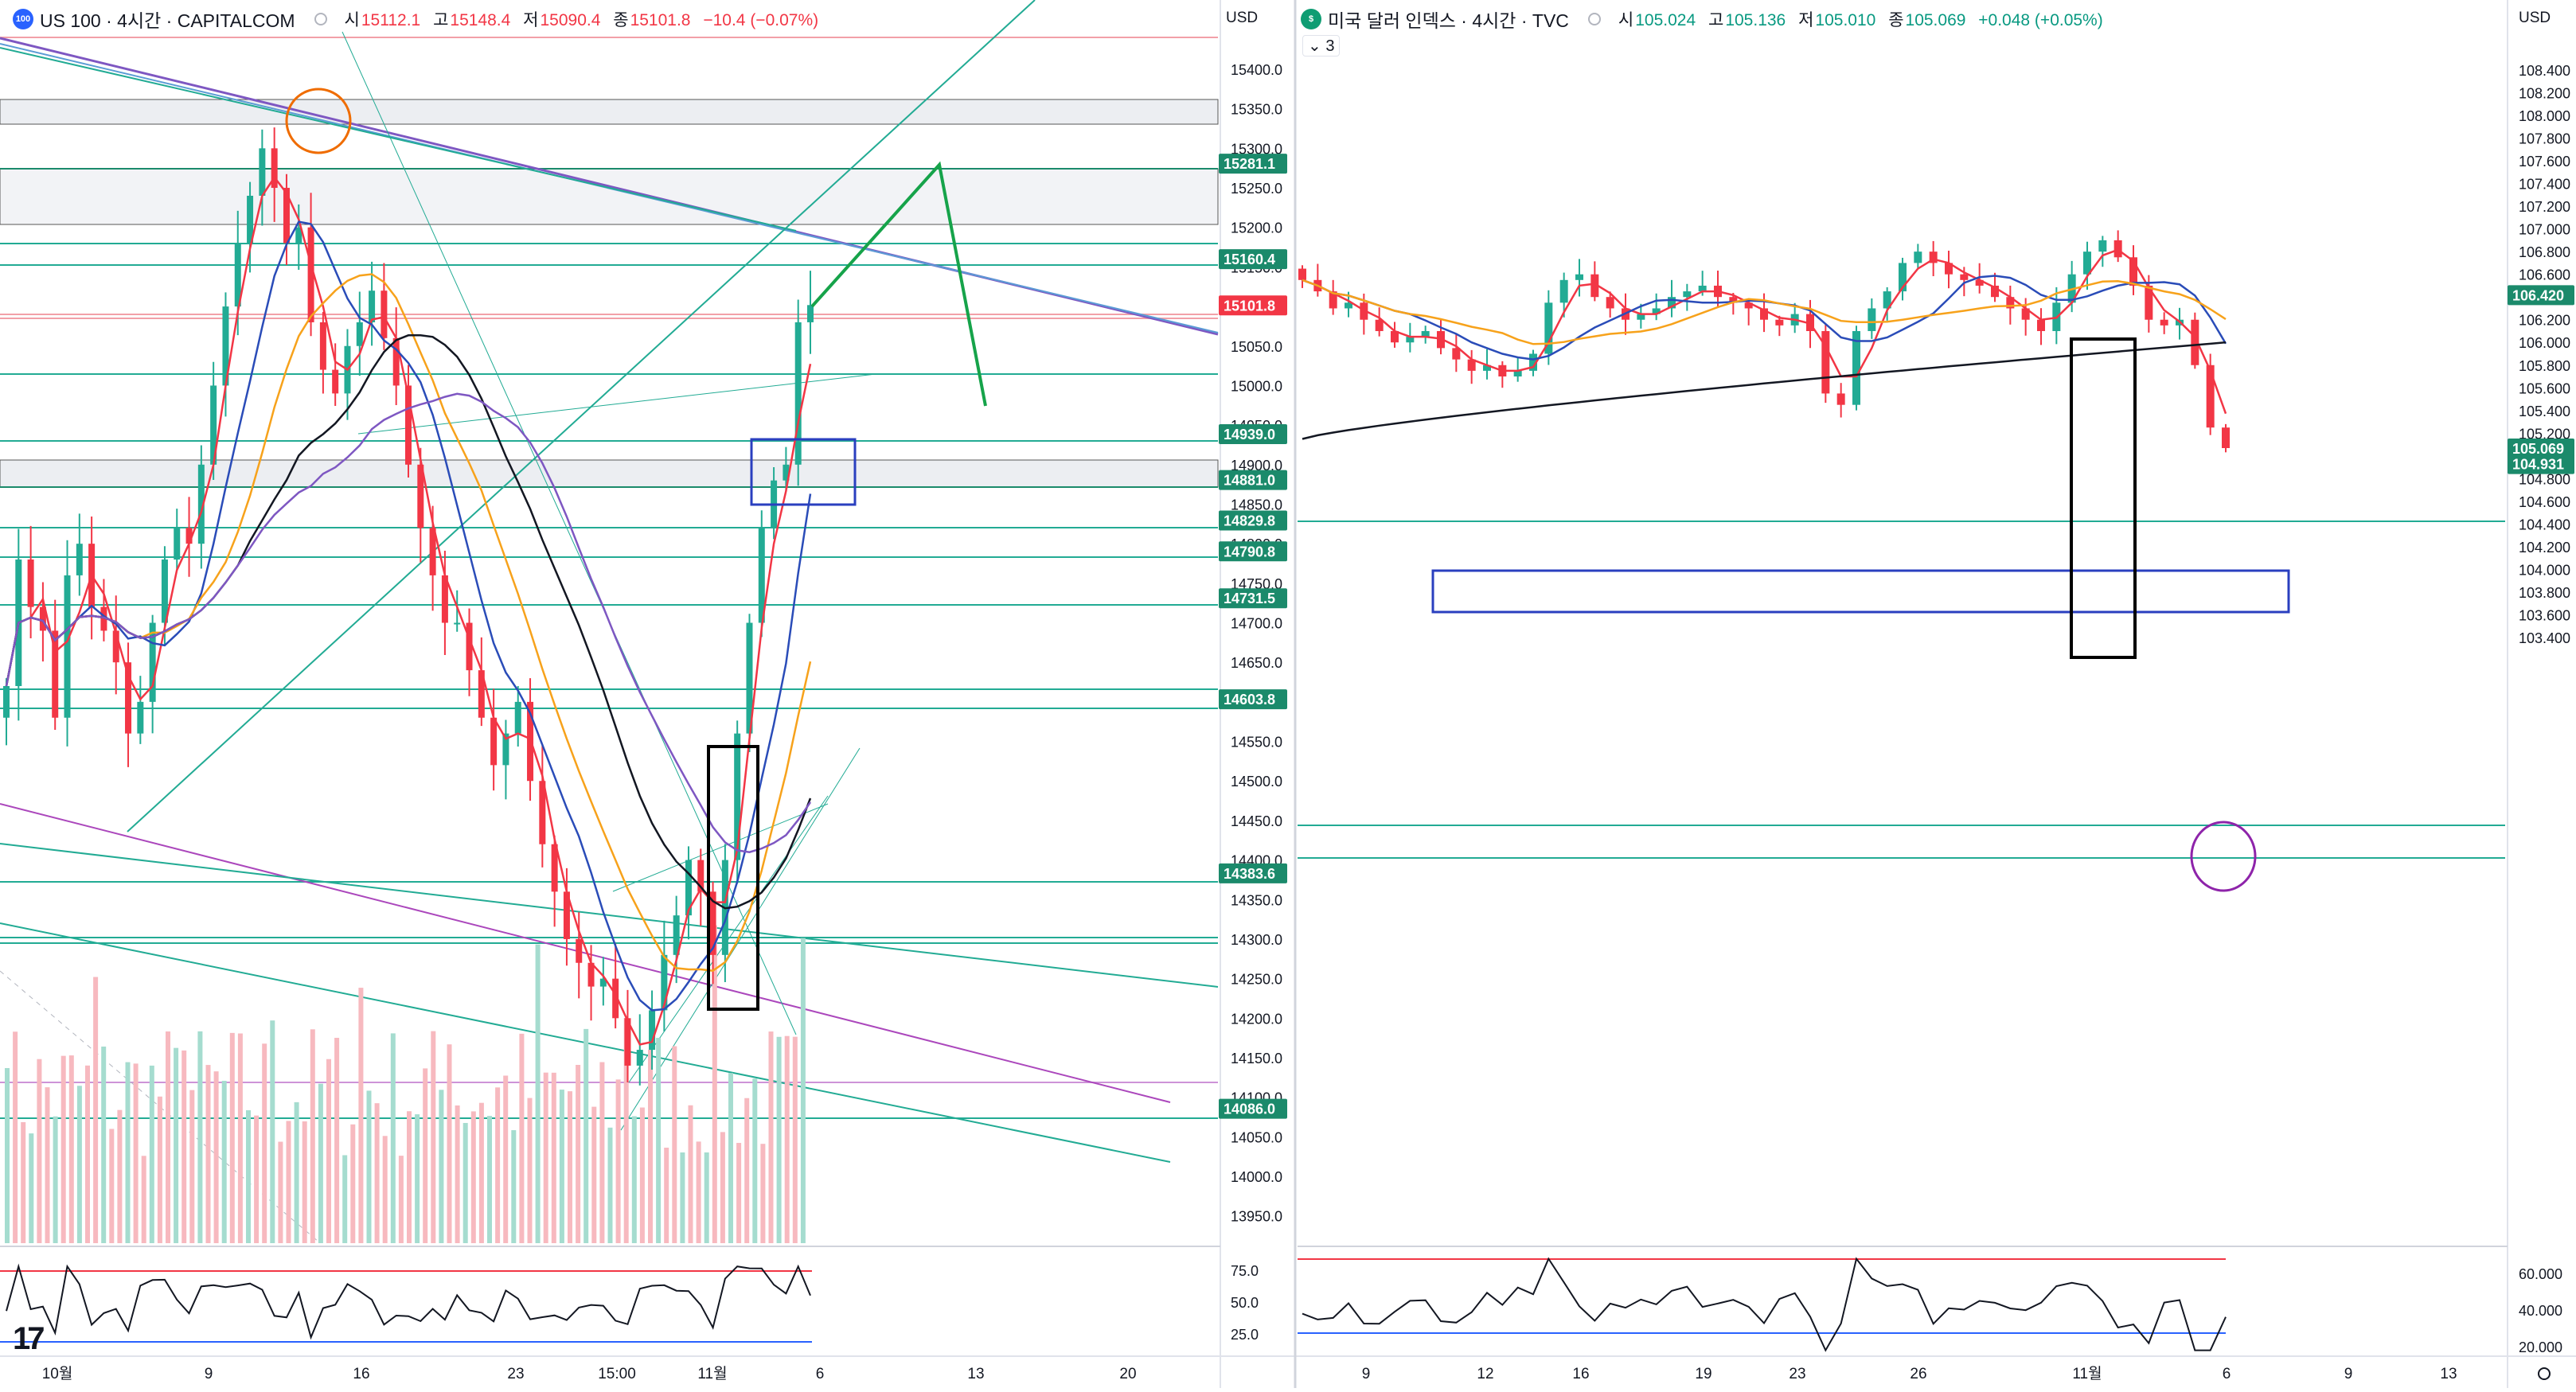 Image resolution: width=2576 pixels, height=1392 pixels. I want to click on reversal-box, so click(2103, 498).